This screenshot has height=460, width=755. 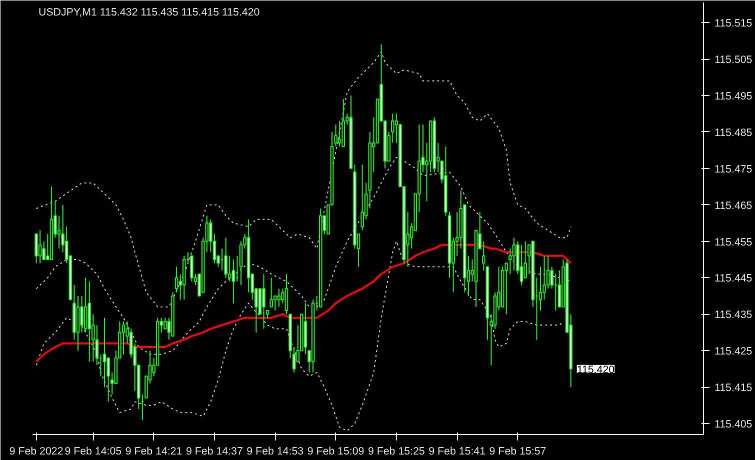 What do you see at coordinates (153, 452) in the screenshot?
I see `x-tick-label: 9 Feb 14:21` at bounding box center [153, 452].